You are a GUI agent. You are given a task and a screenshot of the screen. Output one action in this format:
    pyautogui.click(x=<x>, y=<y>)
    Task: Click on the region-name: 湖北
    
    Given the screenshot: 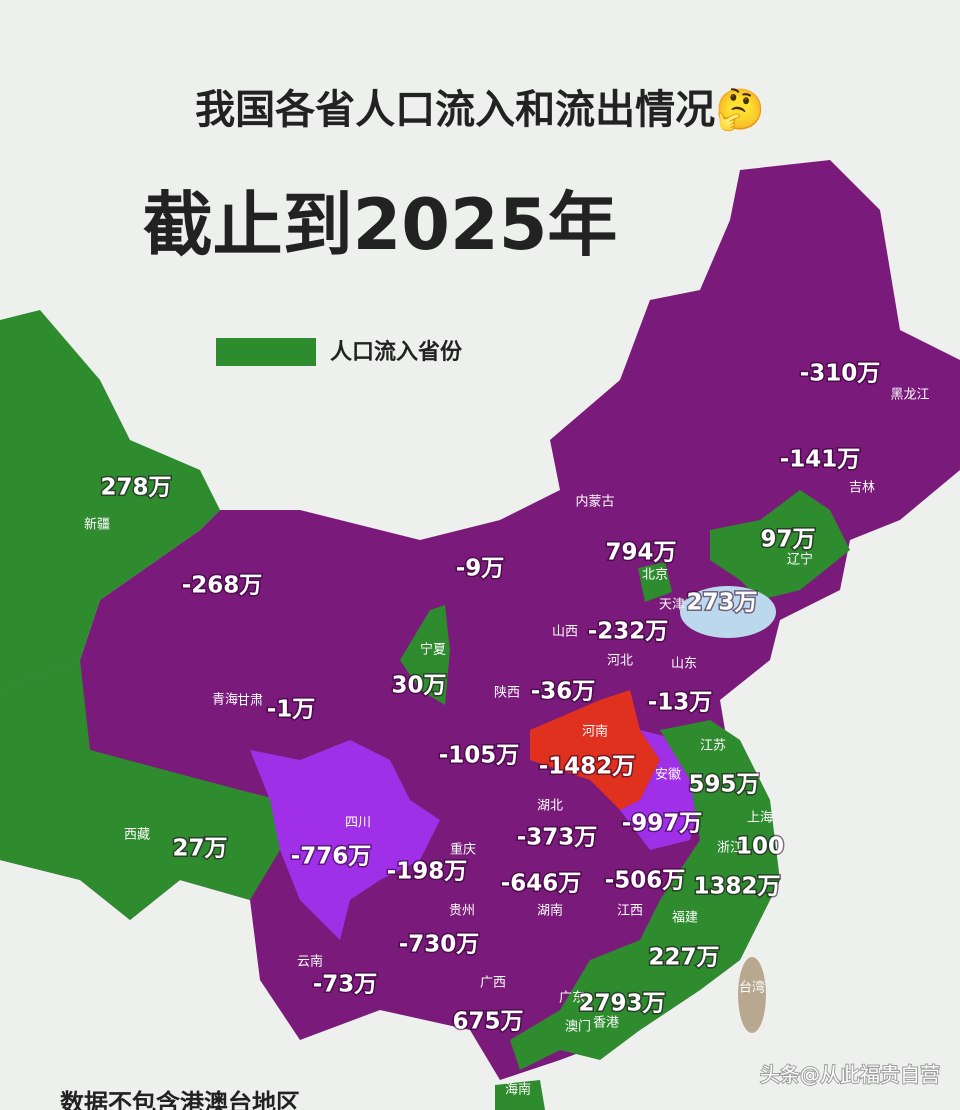 What is the action you would take?
    pyautogui.click(x=550, y=806)
    